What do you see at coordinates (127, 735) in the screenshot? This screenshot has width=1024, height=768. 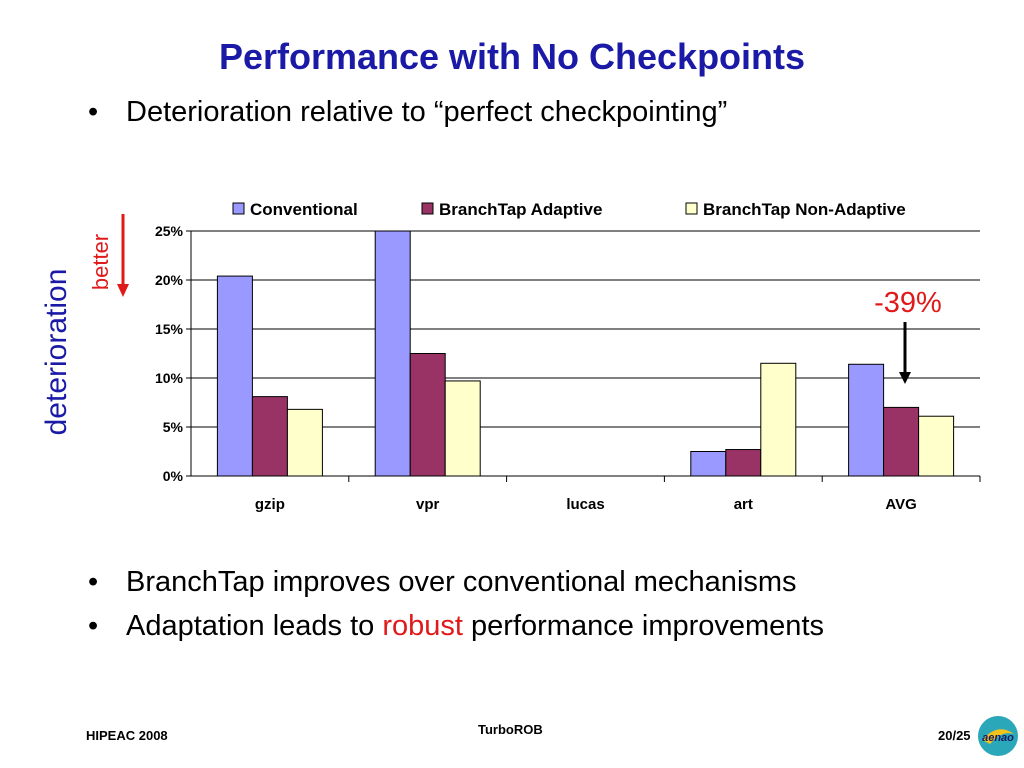 I see `footer-left: HIPEAC 2008` at bounding box center [127, 735].